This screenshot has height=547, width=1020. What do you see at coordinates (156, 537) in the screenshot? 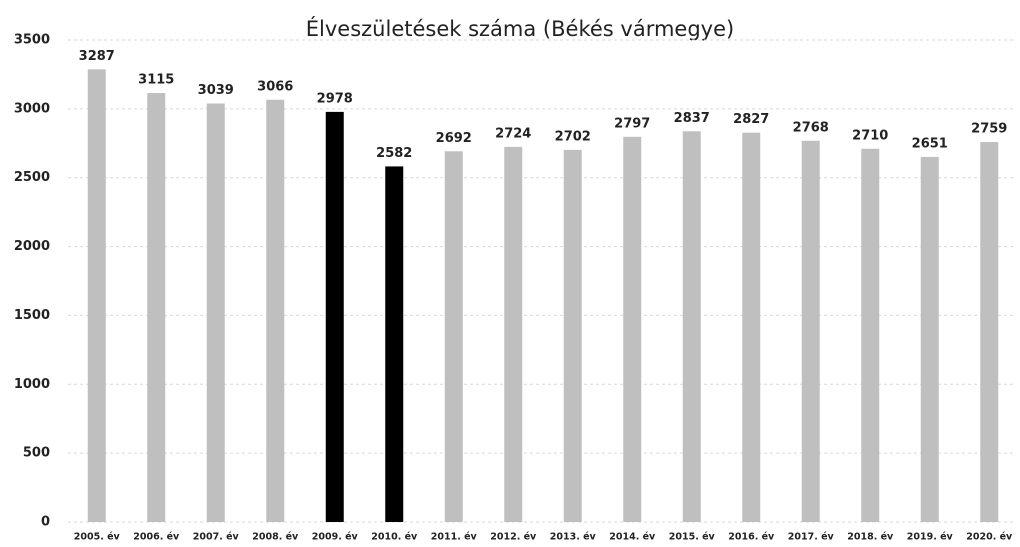
I see `x-tick-label: 2006. év` at bounding box center [156, 537].